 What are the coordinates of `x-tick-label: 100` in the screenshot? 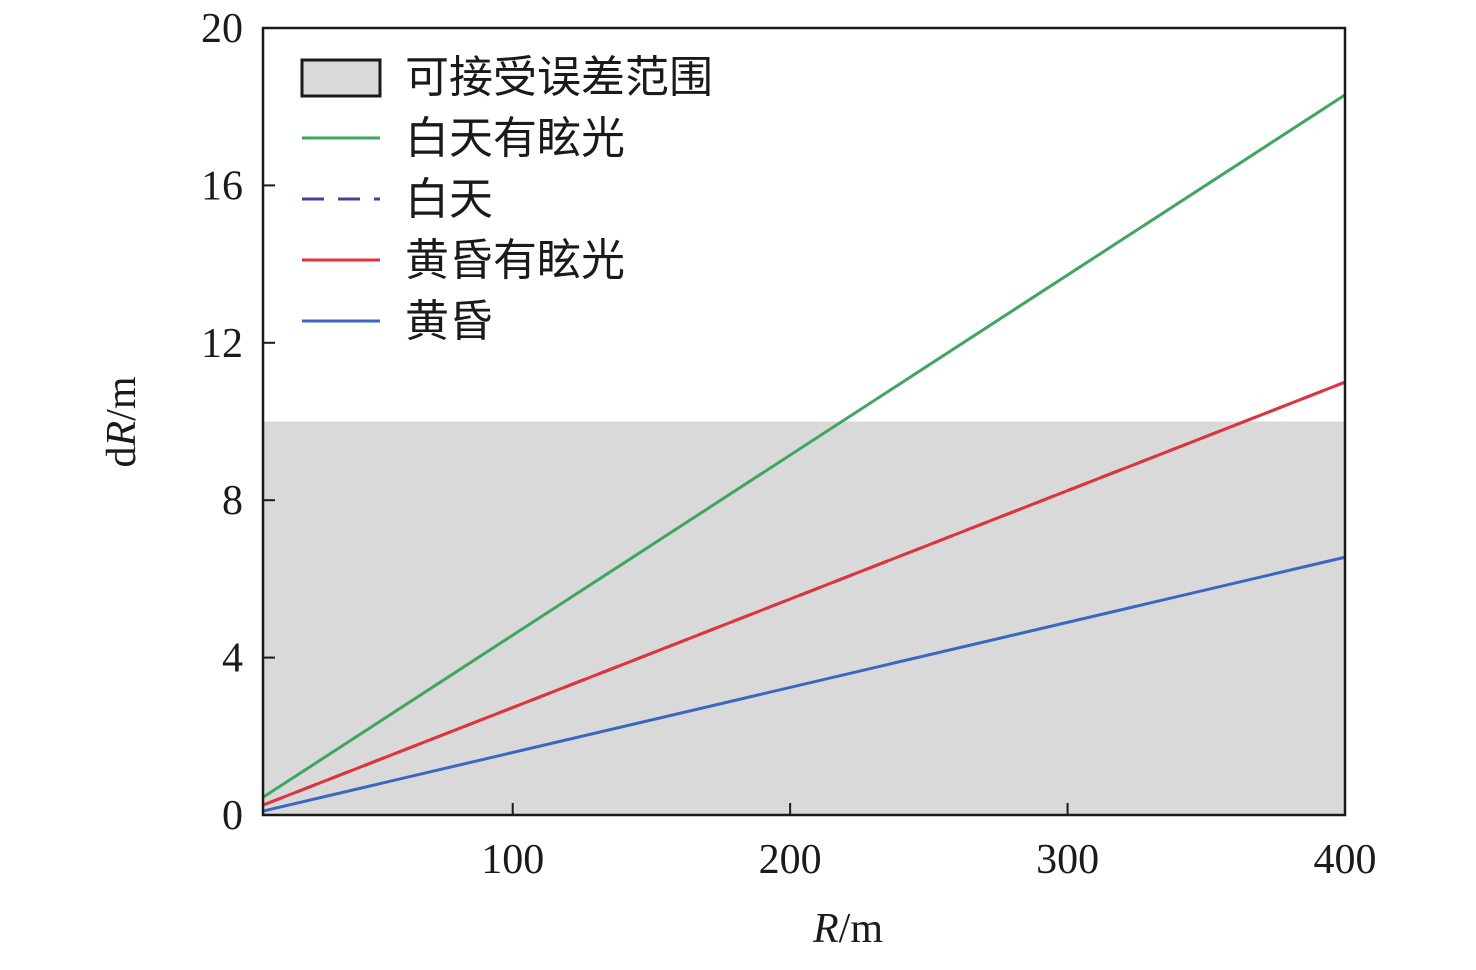 It's located at (512, 860).